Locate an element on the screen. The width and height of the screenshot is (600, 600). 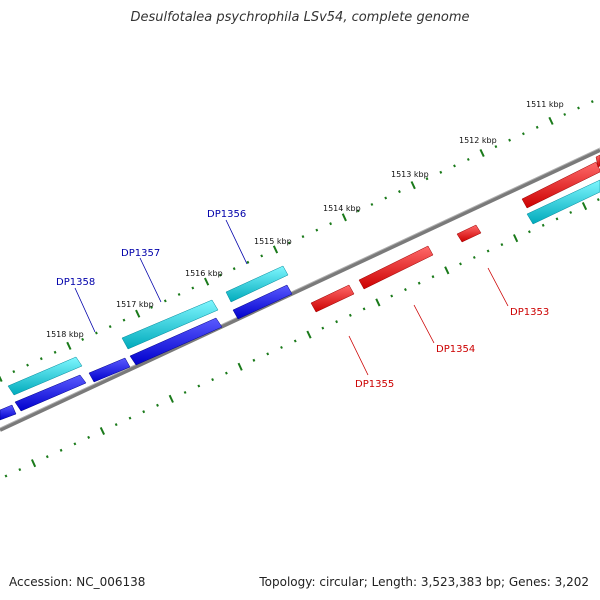
leader-dp1353 is located at coordinates (498, 287).